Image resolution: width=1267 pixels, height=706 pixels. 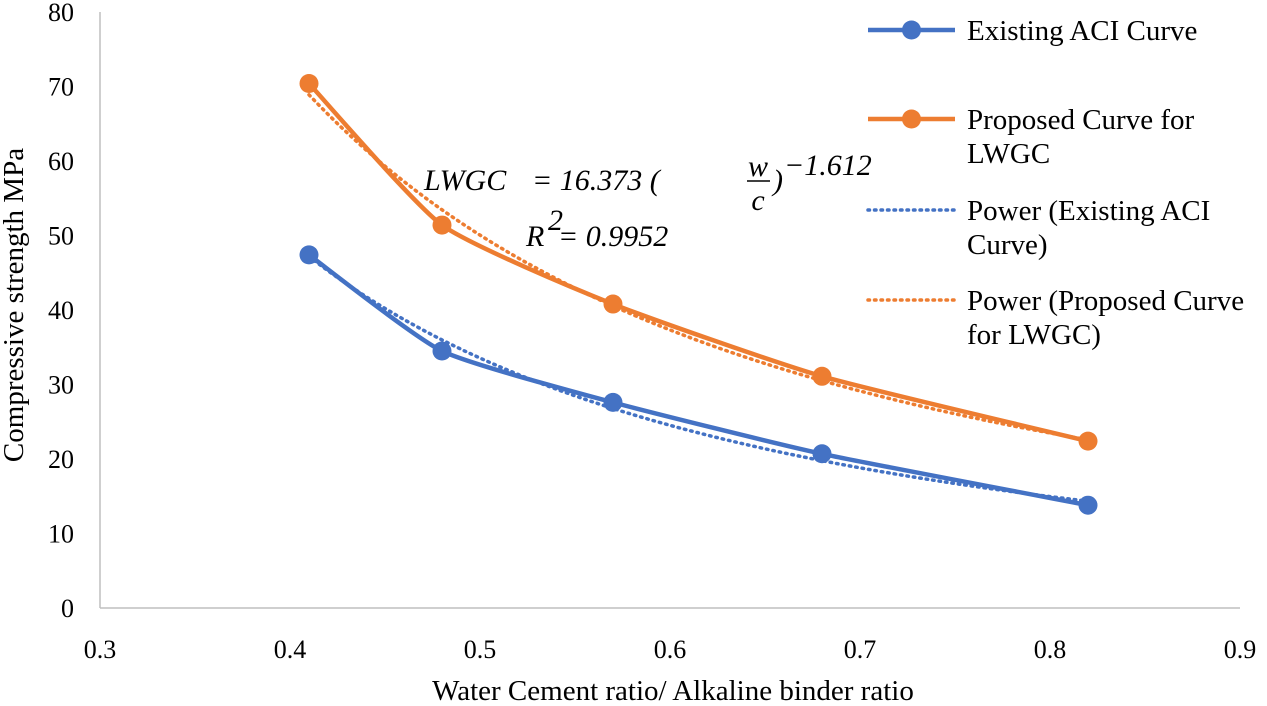 What do you see at coordinates (670, 649) in the screenshot?
I see `x-tick-label: 0.6` at bounding box center [670, 649].